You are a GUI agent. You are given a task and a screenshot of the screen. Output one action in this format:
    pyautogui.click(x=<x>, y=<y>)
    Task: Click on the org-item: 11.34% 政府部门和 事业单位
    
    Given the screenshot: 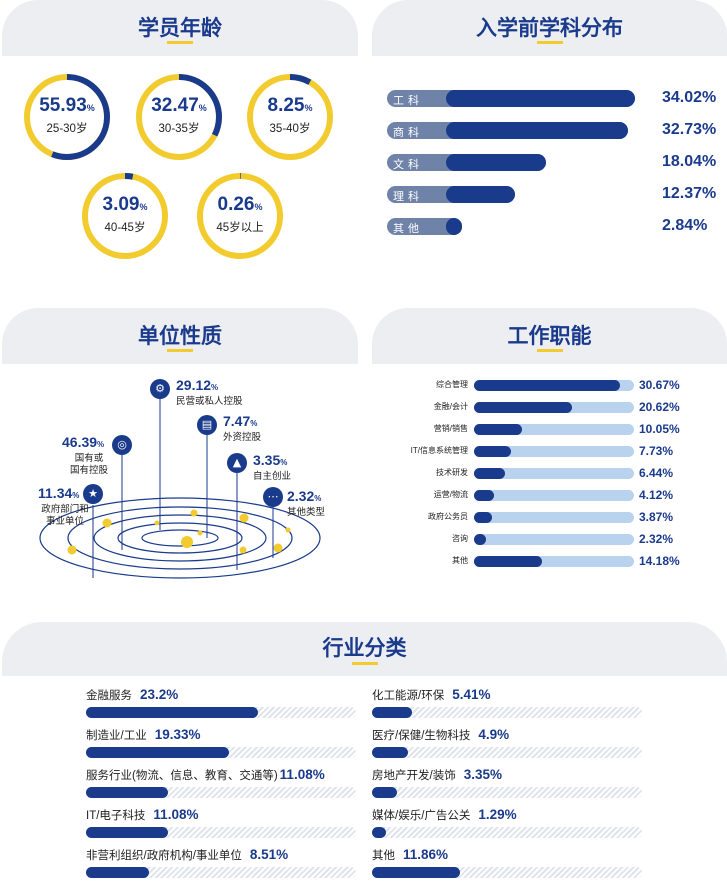 What is the action you would take?
    pyautogui.click(x=65, y=506)
    